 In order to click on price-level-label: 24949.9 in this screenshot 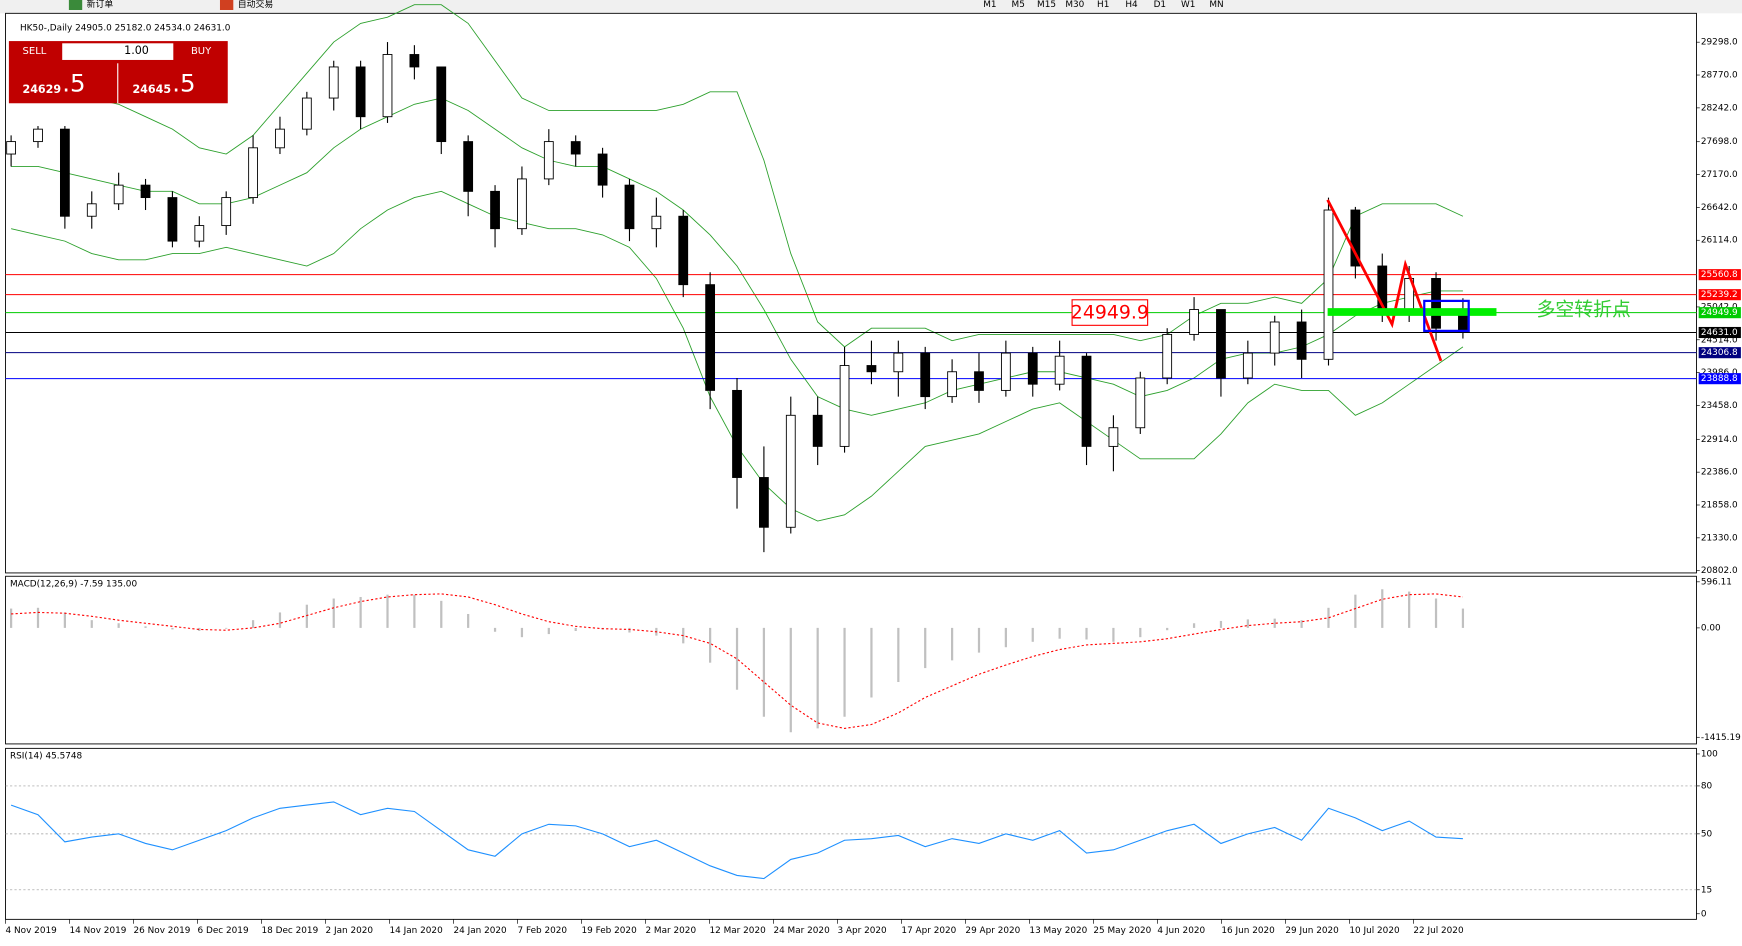, I will do `click(1719, 313)`.